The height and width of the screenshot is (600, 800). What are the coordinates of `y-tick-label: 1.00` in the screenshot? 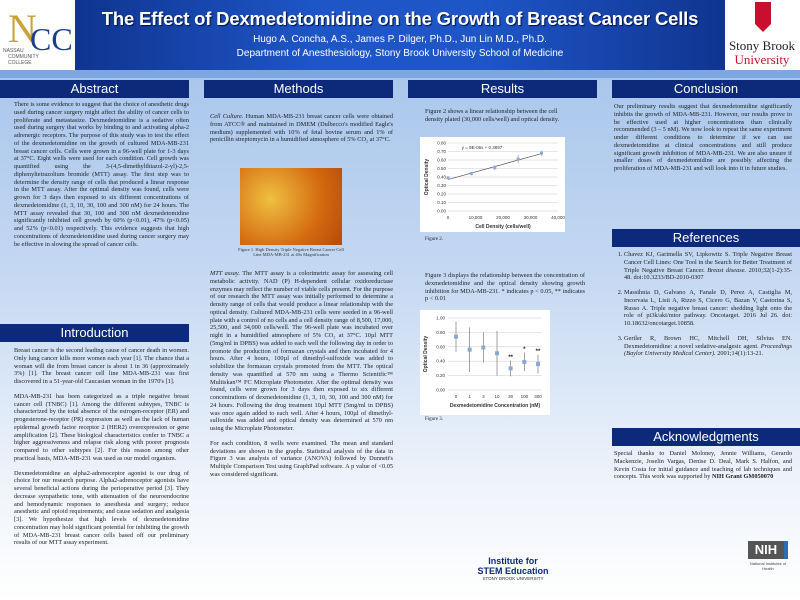 It's located at (440, 318).